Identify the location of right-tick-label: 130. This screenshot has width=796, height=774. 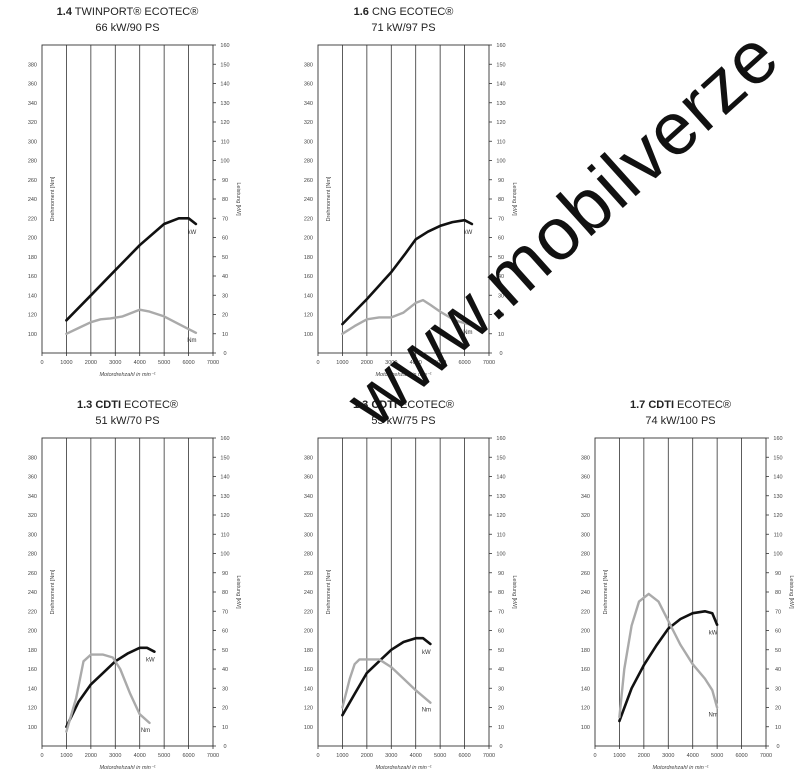
(777, 497).